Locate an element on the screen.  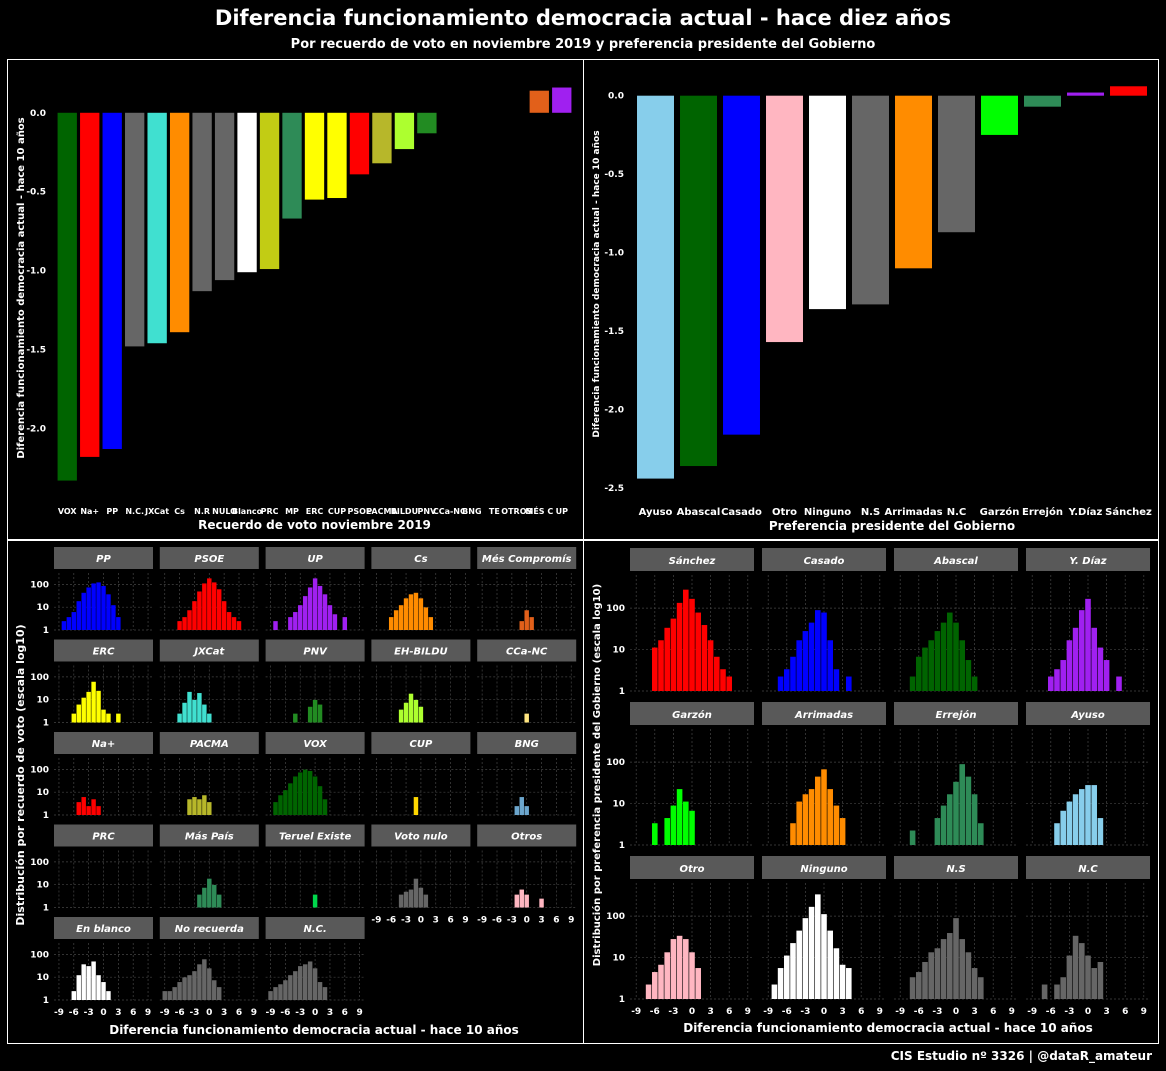
facet-abascal: Abascal is located at coordinates (956, 620).